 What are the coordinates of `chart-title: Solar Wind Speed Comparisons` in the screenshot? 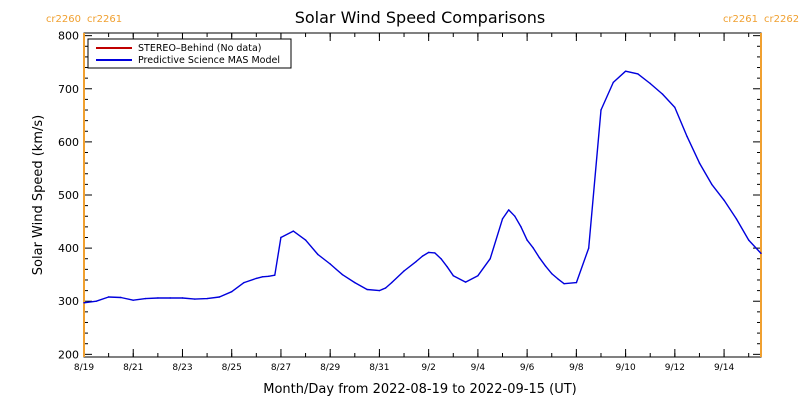 It's located at (420, 17).